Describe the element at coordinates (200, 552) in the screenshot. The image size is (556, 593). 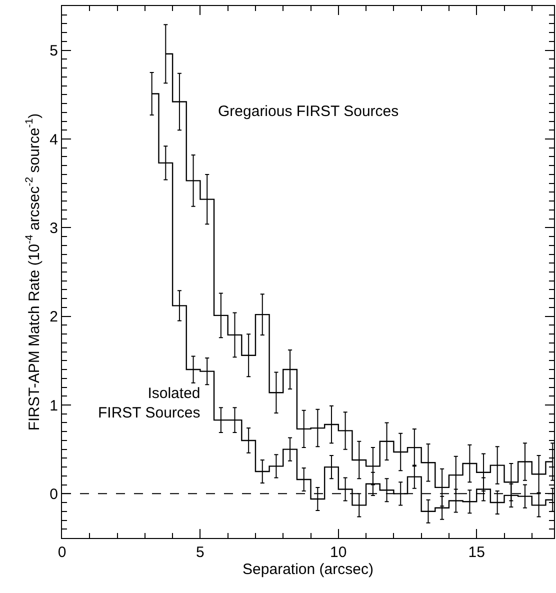
I see `x-tick-label: 5` at that location.